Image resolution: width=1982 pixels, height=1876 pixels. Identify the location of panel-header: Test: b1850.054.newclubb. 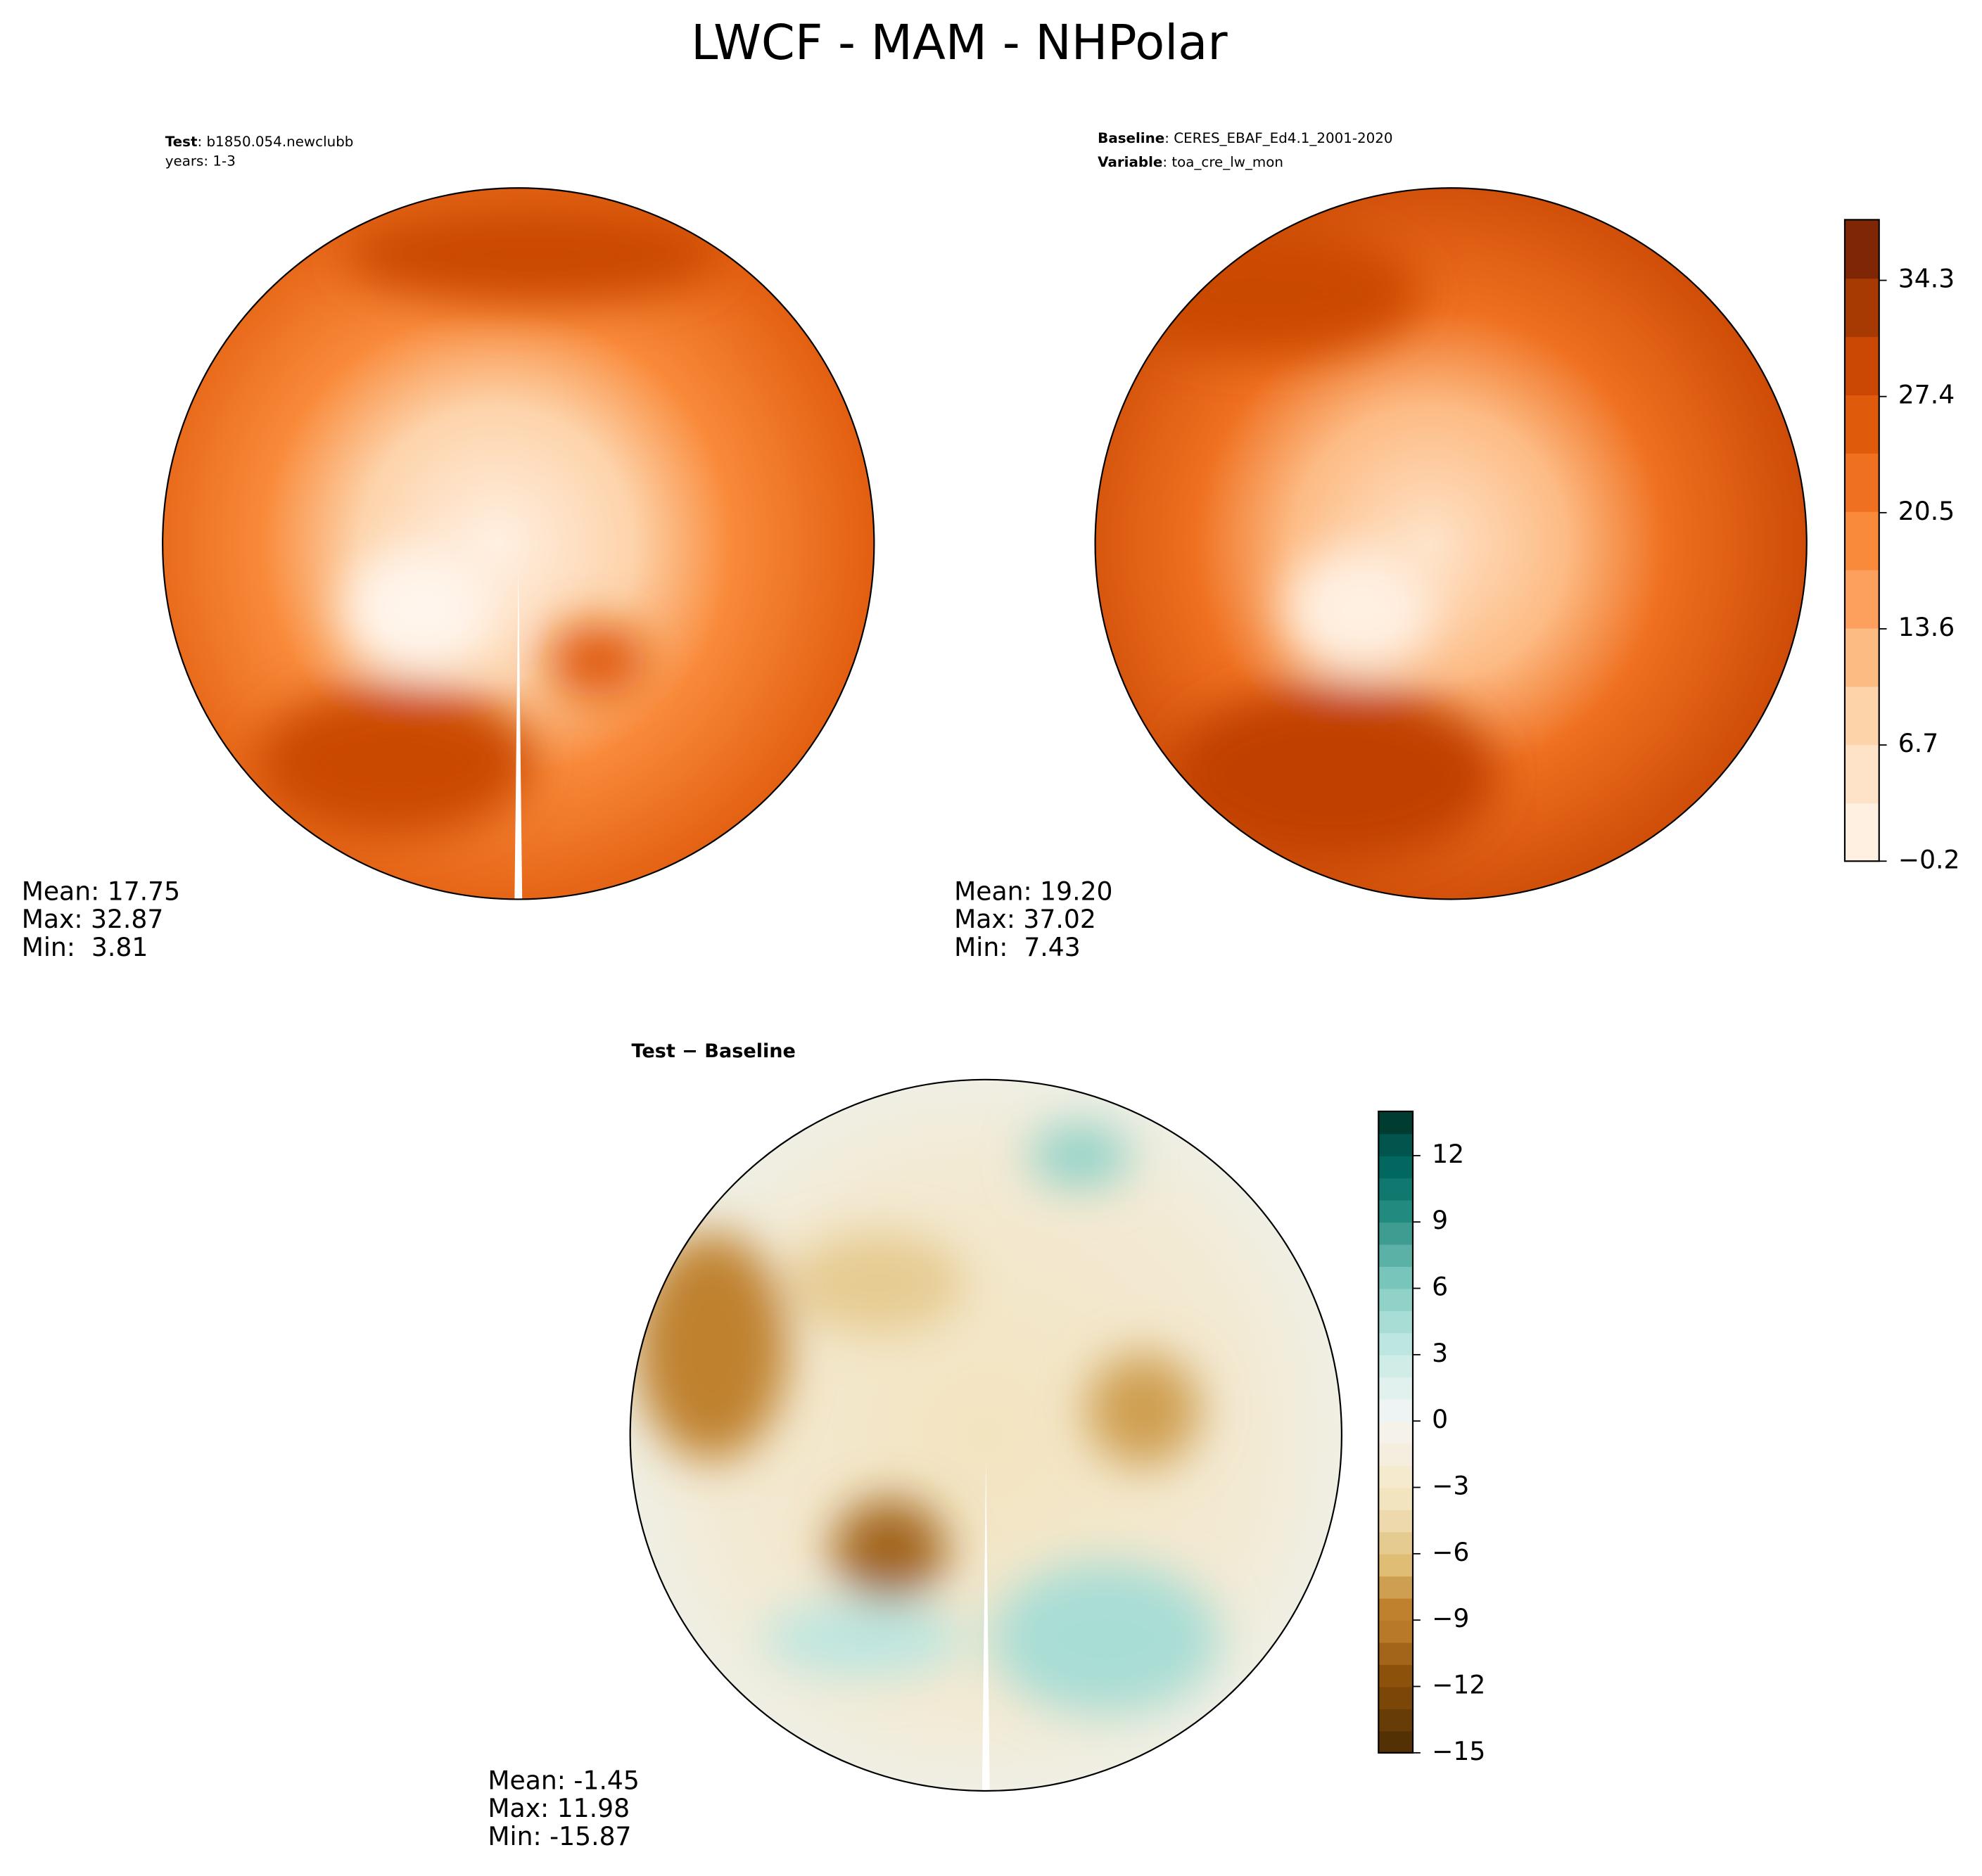
(259, 142).